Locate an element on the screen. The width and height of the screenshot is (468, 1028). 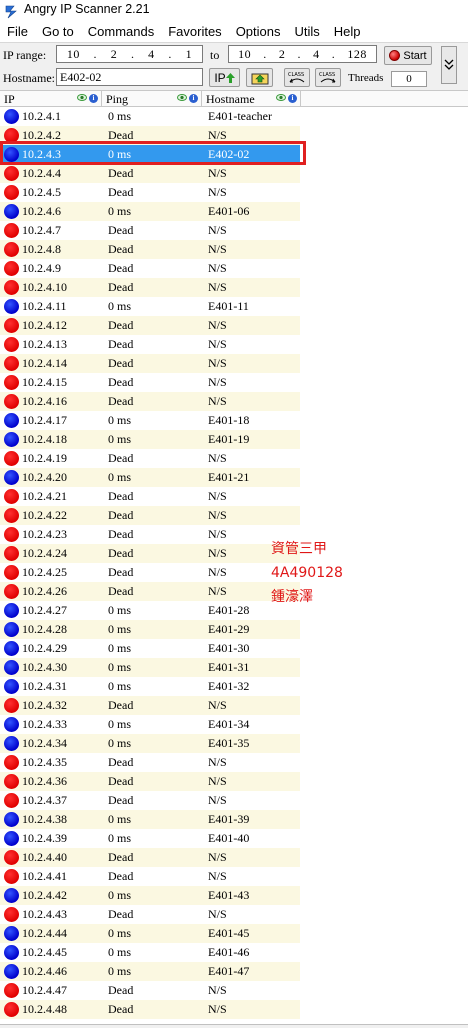
table-row: 10.2.4.24 Dead N/S is located at coordinates (150, 553).